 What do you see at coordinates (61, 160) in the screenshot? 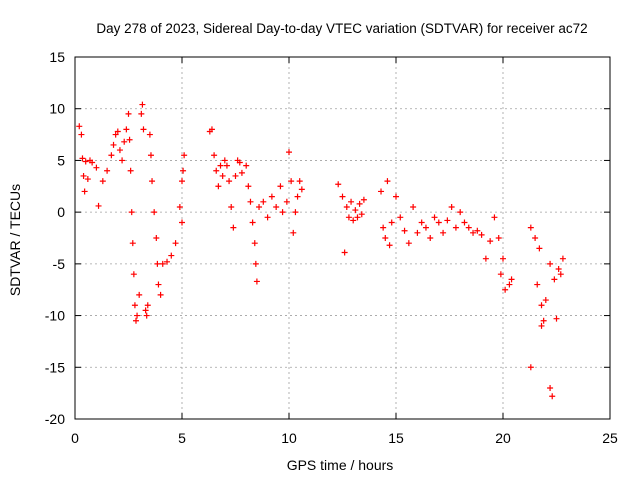
I see `y-tick-label: 5` at bounding box center [61, 160].